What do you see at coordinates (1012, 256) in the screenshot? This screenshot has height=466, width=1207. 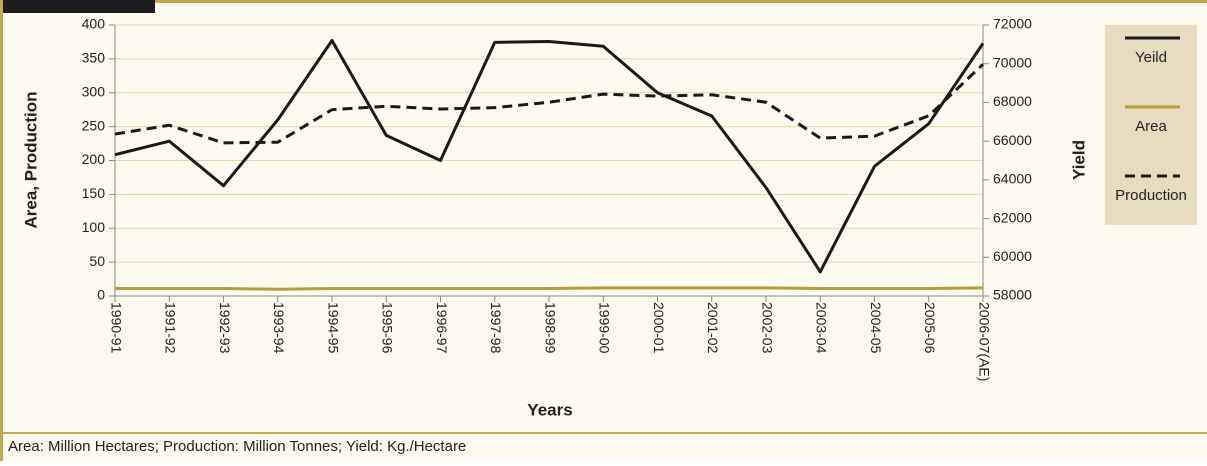 I see `y2-tick-label: 60000` at bounding box center [1012, 256].